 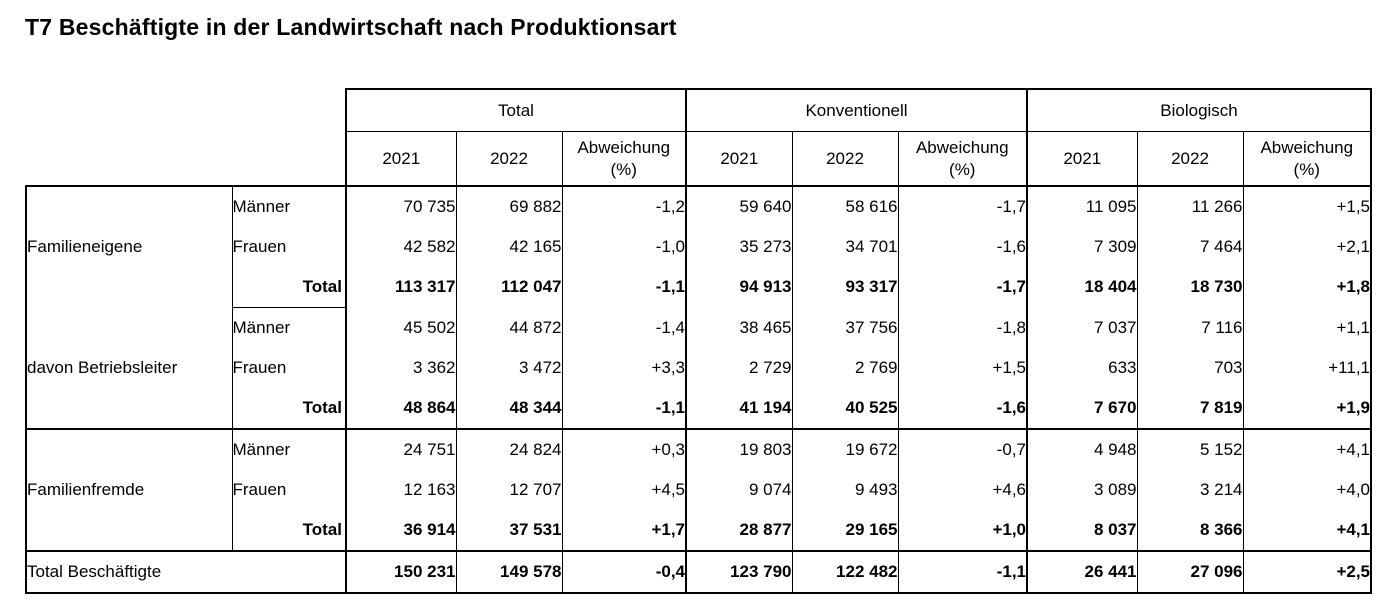 I want to click on table-cell: +1,7, so click(x=623, y=530).